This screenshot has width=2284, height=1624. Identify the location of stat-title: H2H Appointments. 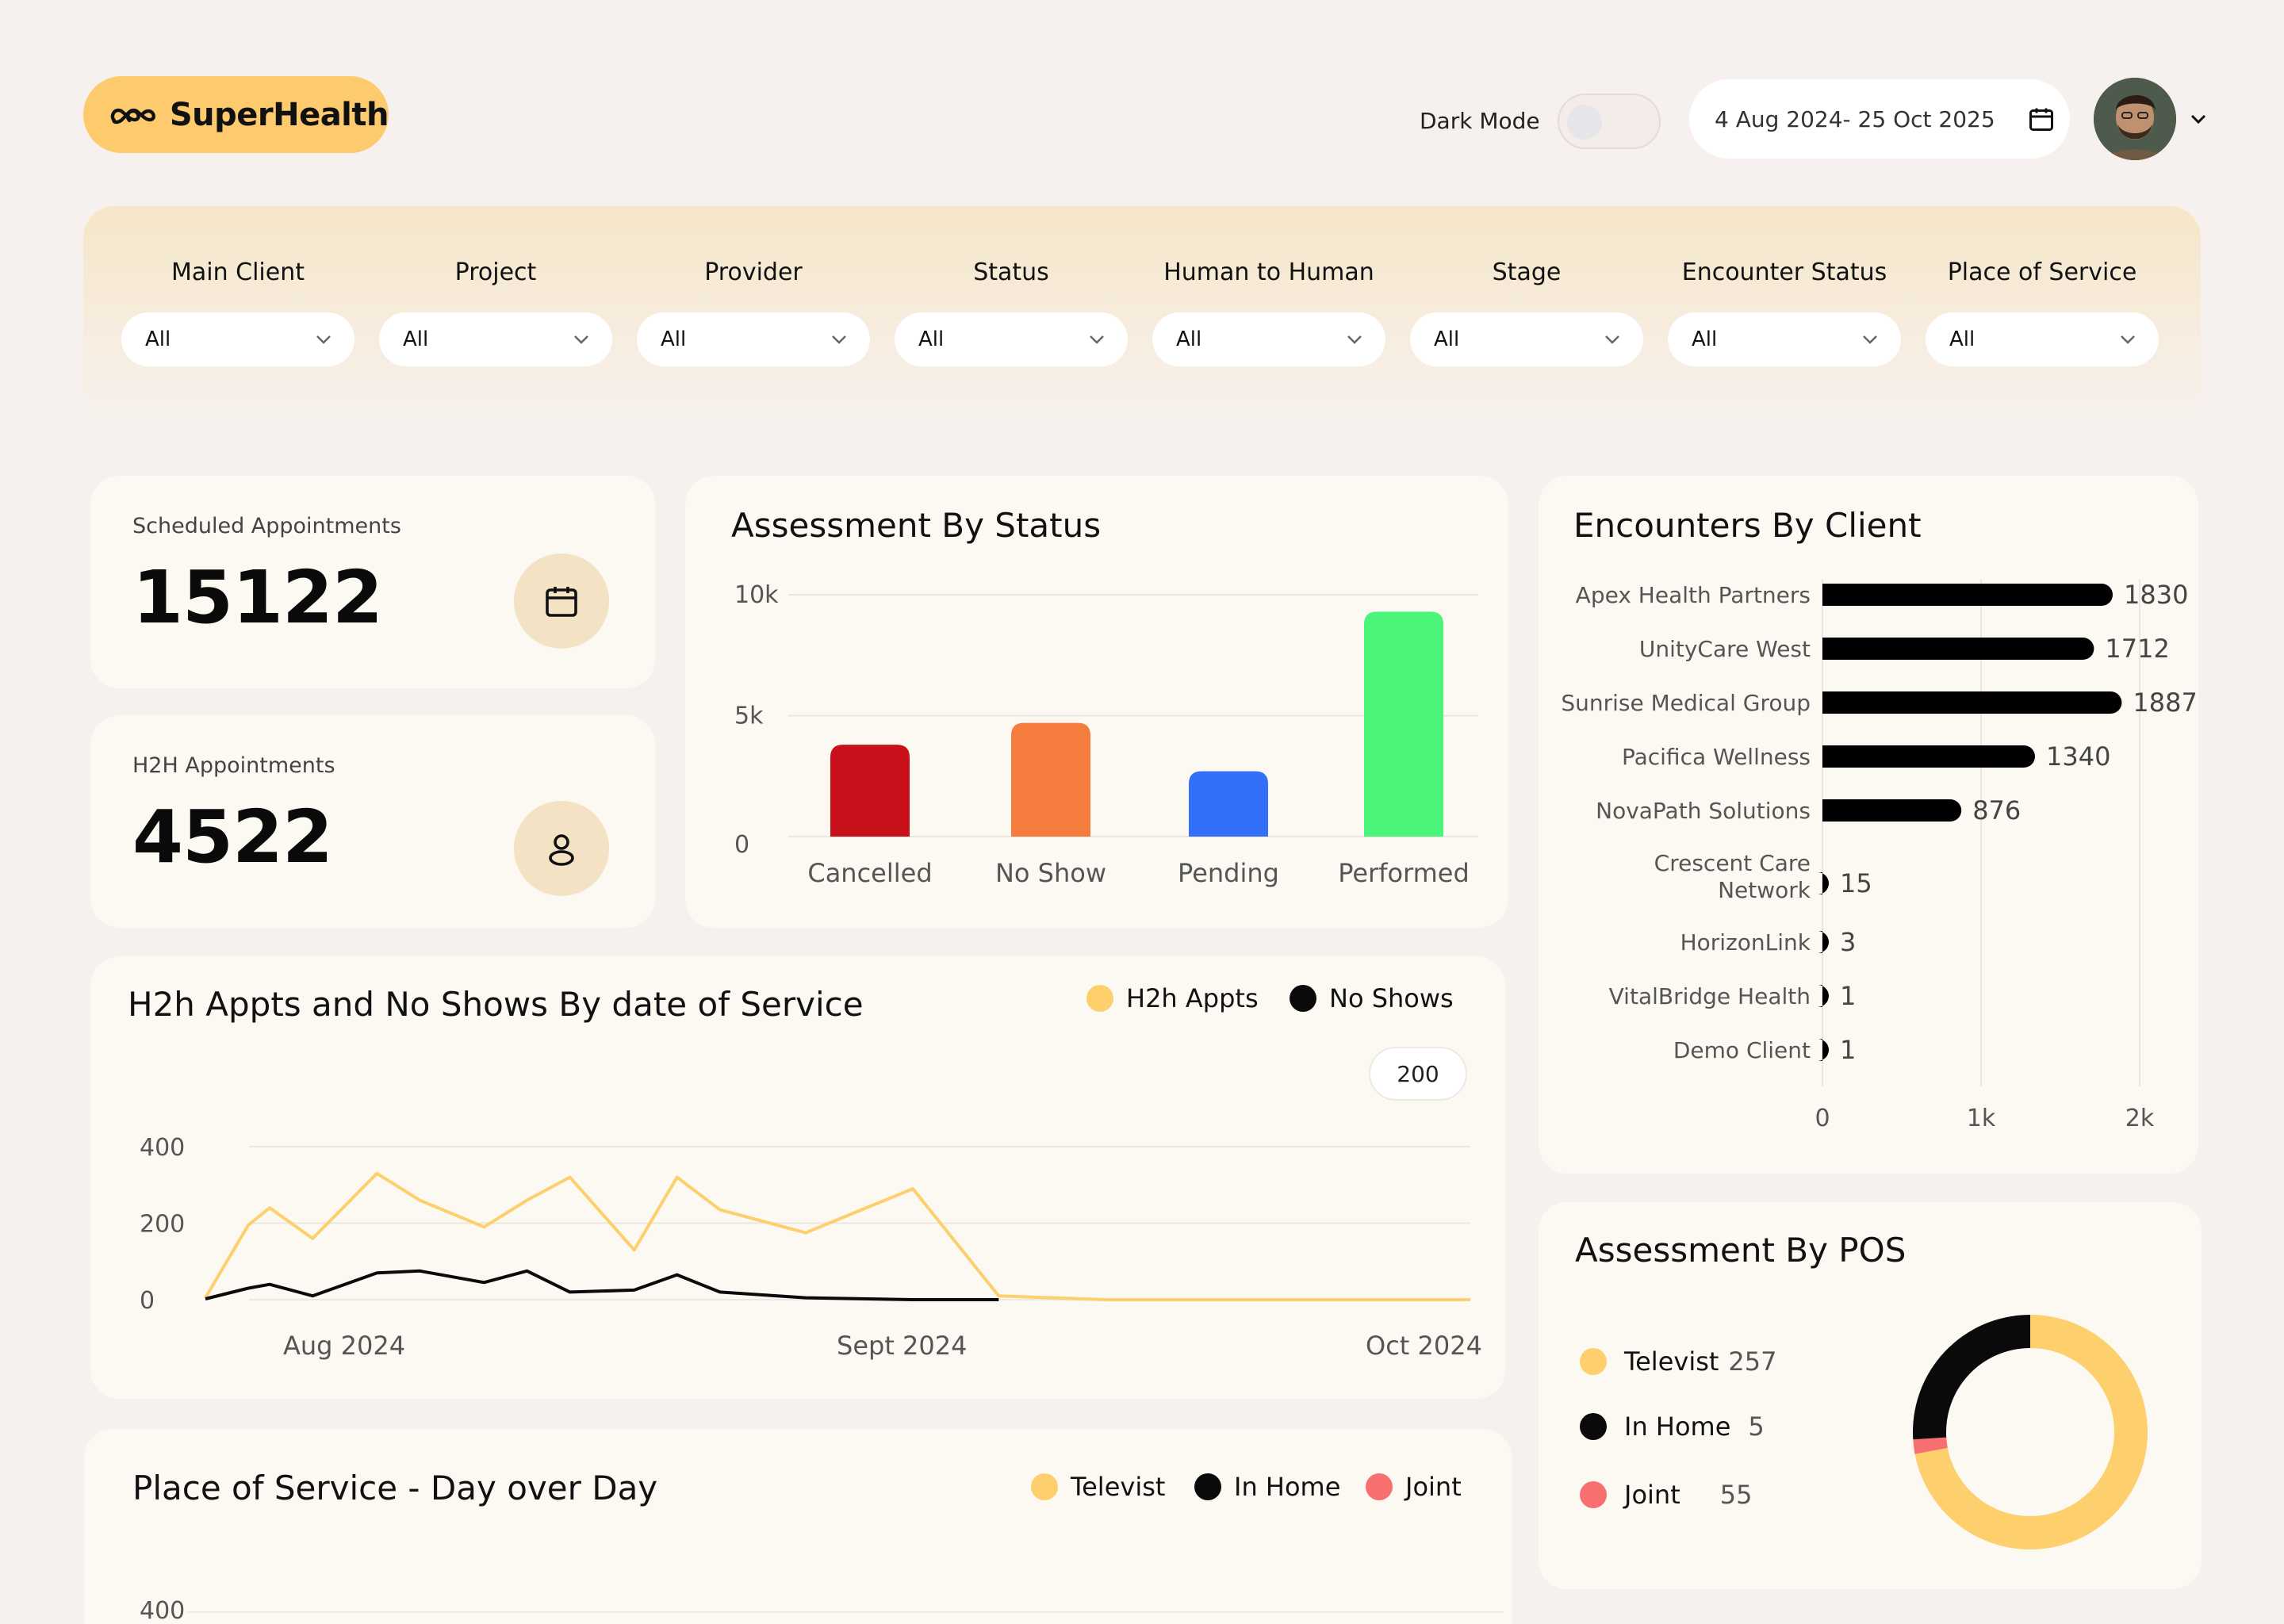
(233, 765).